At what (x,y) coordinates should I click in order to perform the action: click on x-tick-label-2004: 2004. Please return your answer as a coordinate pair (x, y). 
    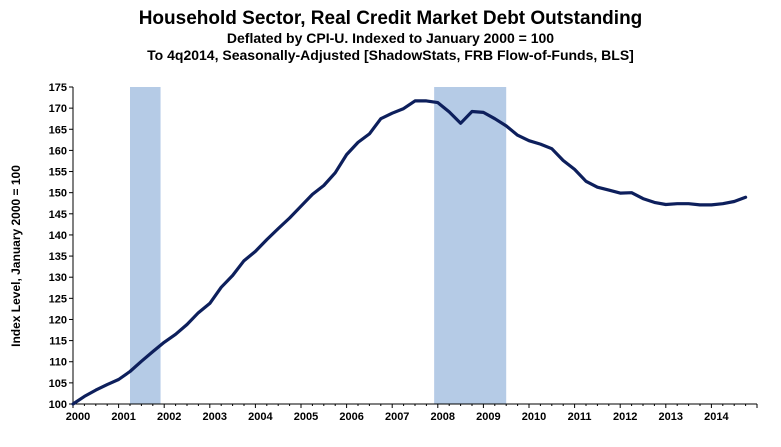
    Looking at the image, I should click on (260, 417).